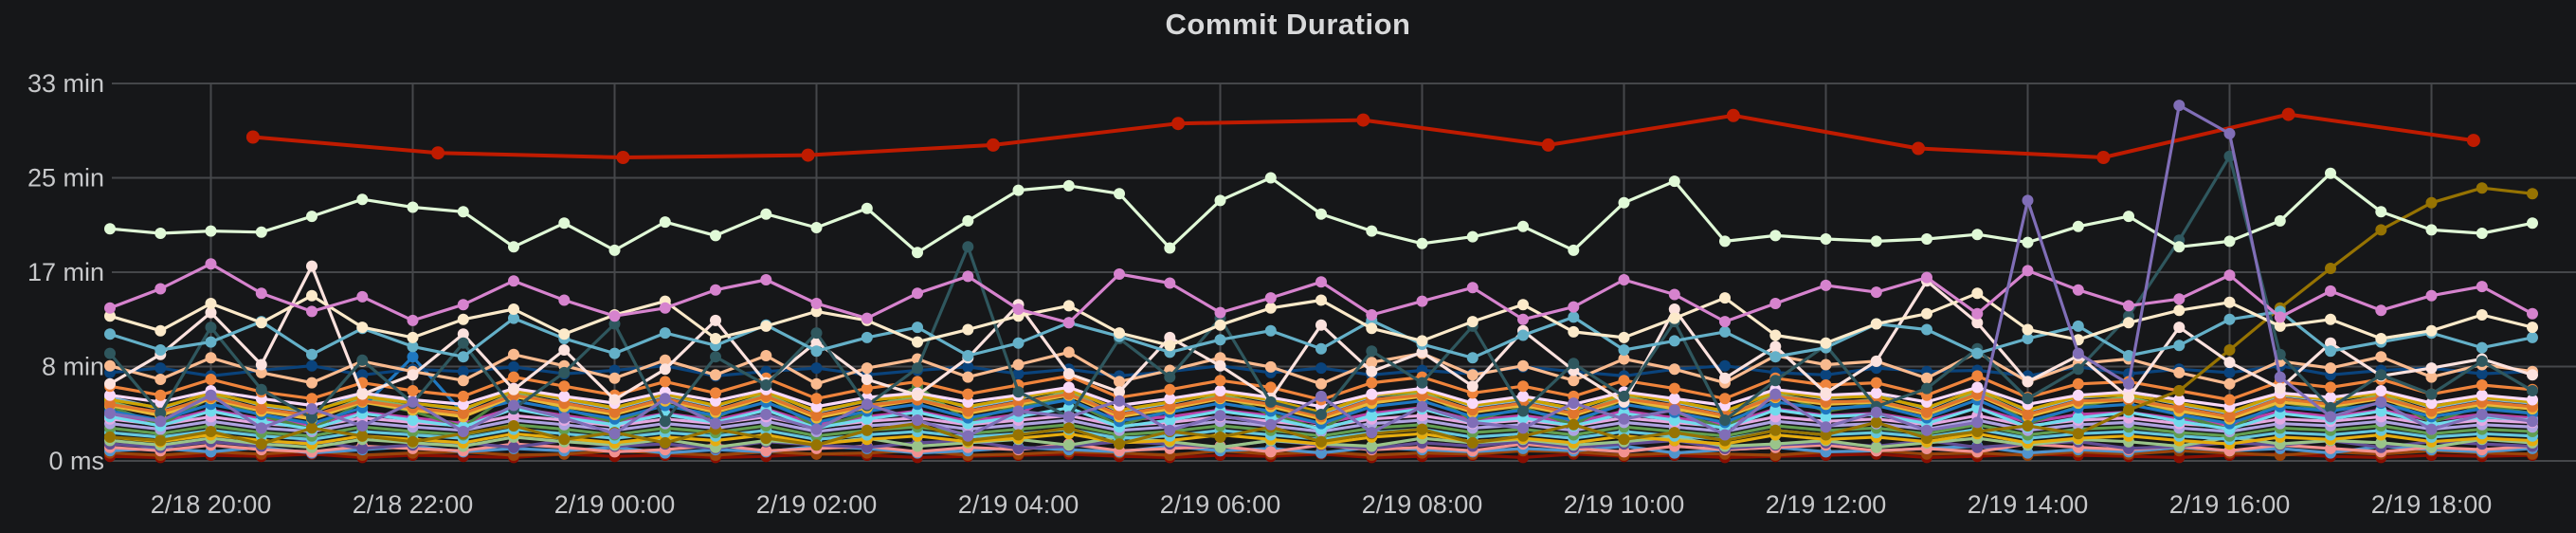  Describe the element at coordinates (1372, 446) in the screenshot. I see `data-point-grass-green` at that location.